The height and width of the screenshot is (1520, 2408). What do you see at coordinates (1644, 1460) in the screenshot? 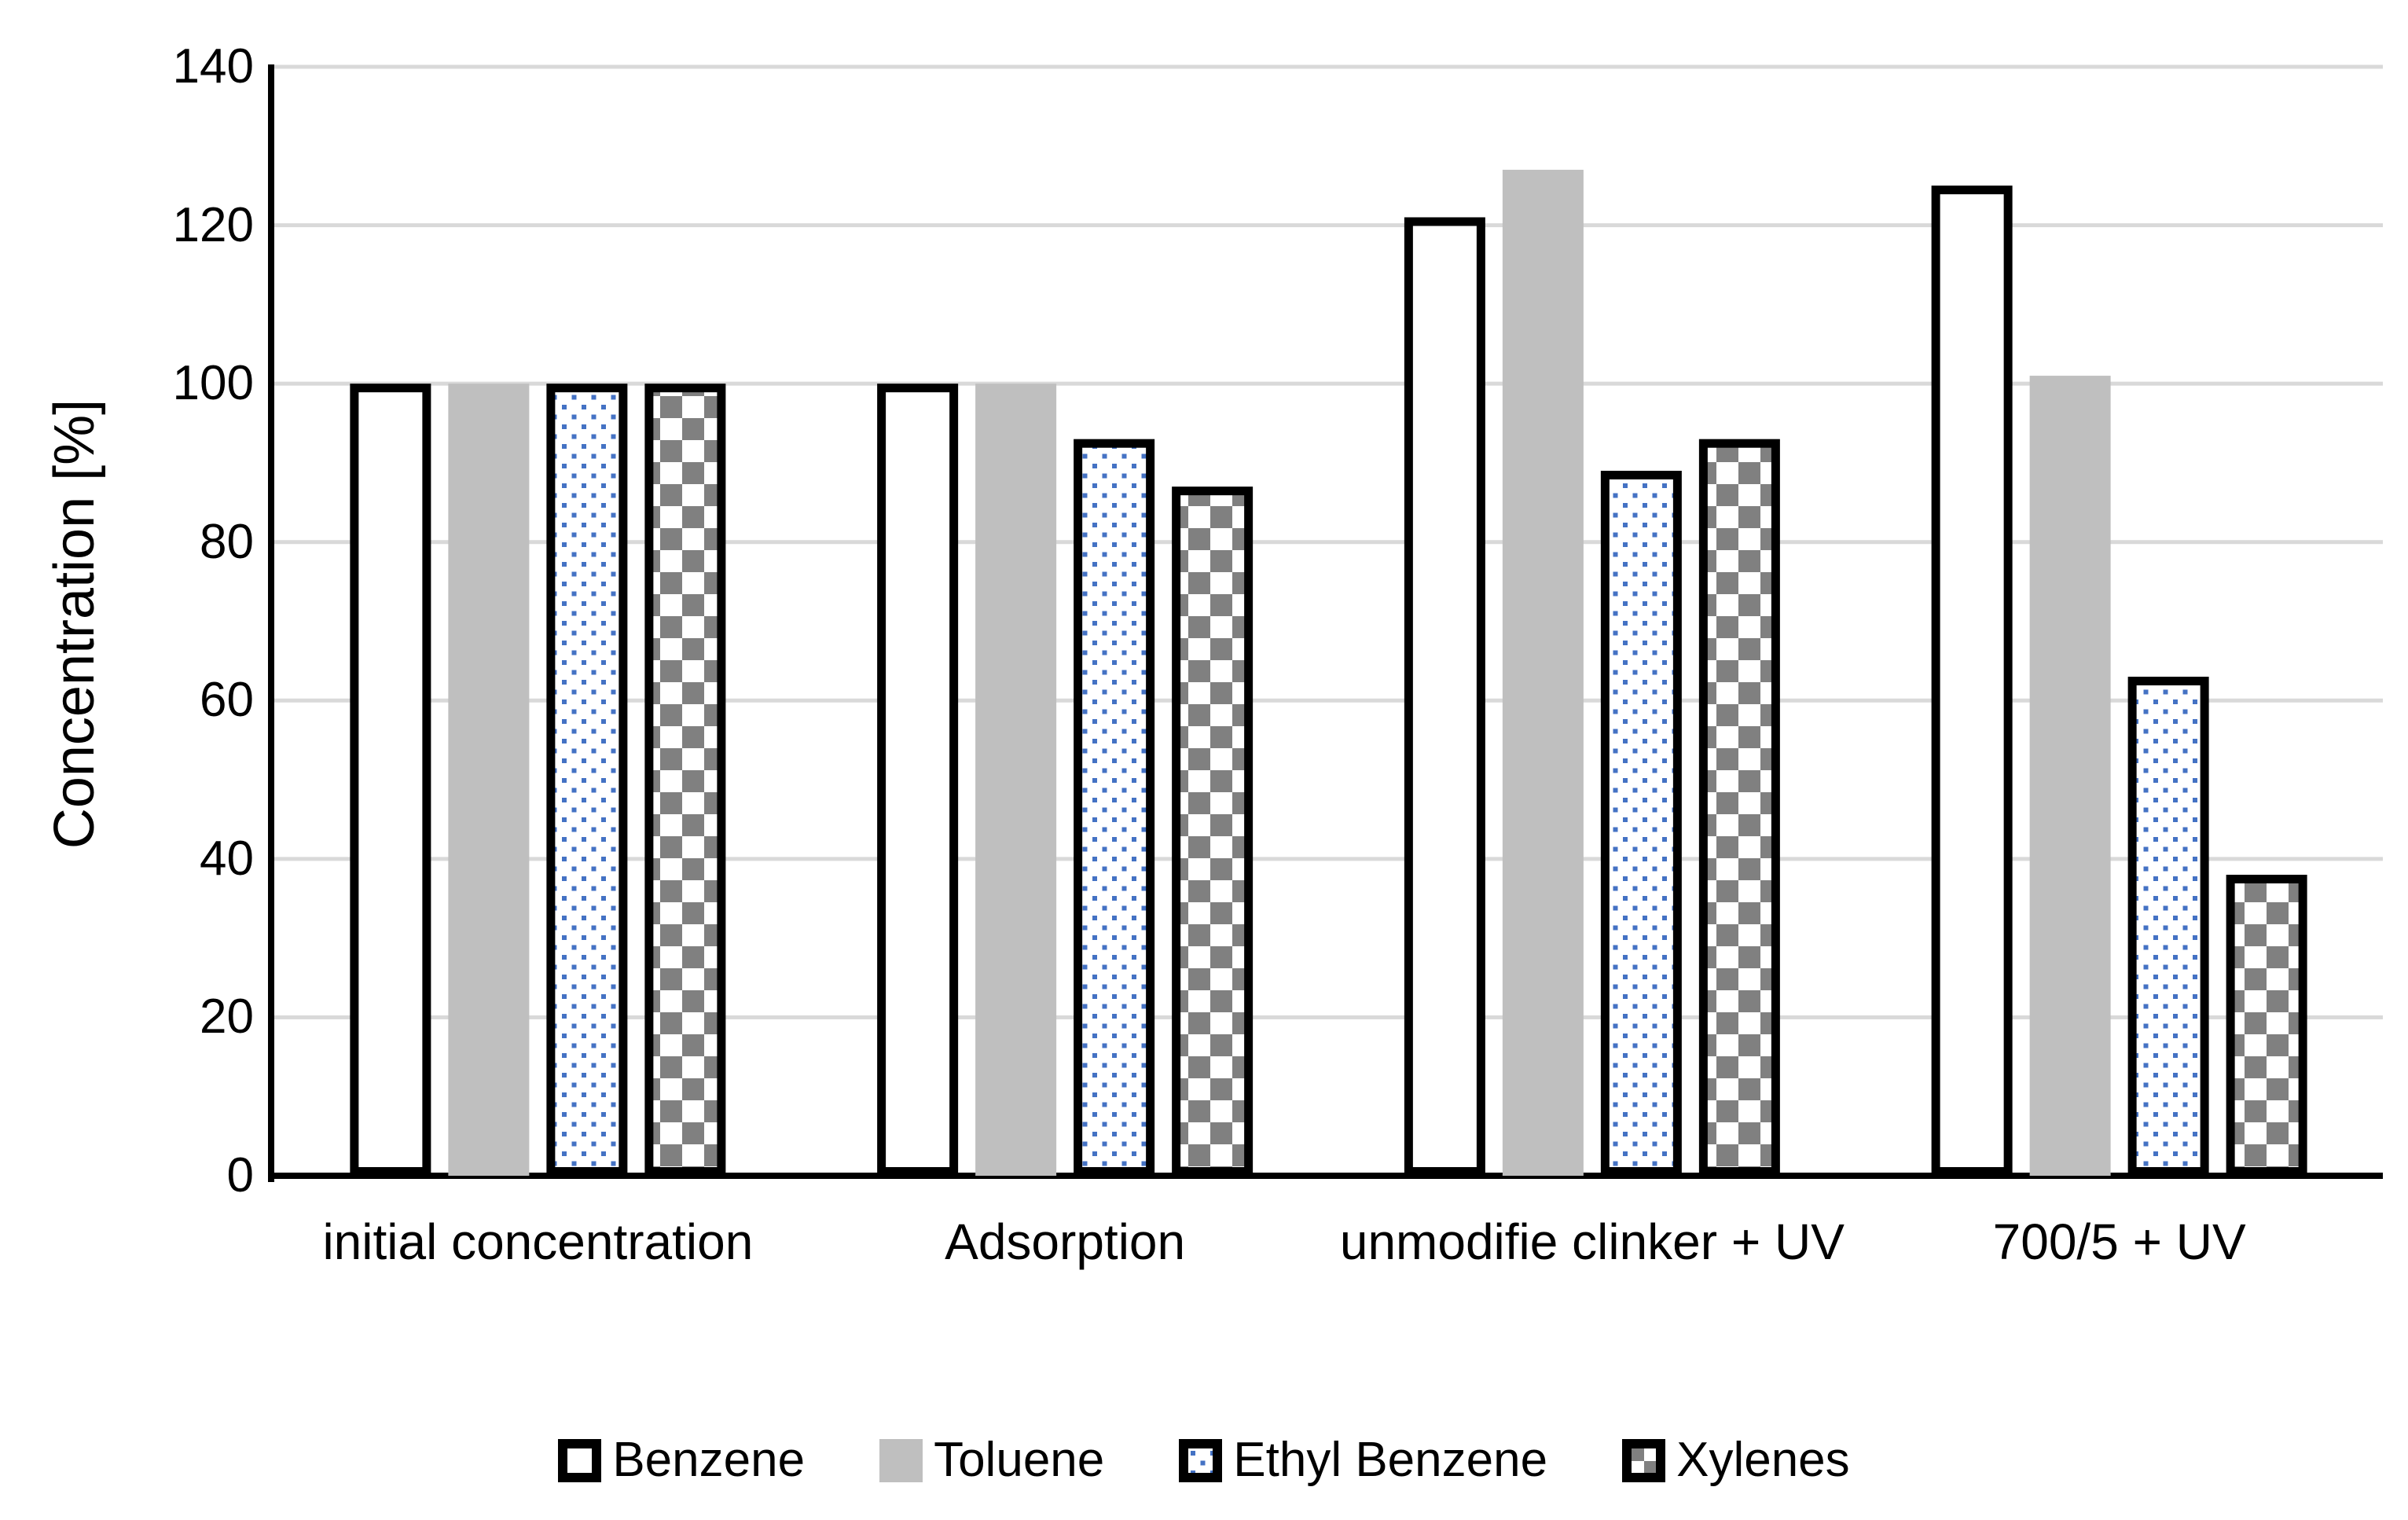
I see `legend-swatch-xylenes-icon` at bounding box center [1644, 1460].